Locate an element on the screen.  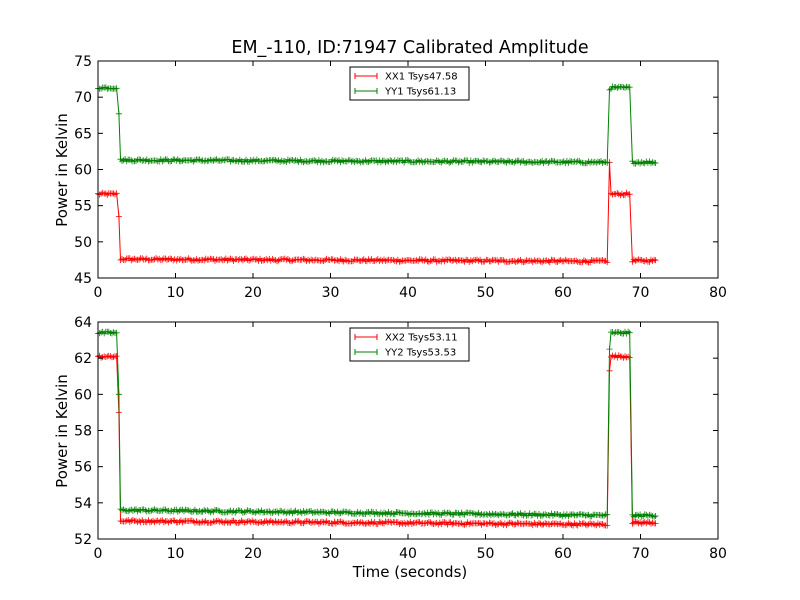
legend-entry: XX1 Tsys47.58 is located at coordinates (406, 77).